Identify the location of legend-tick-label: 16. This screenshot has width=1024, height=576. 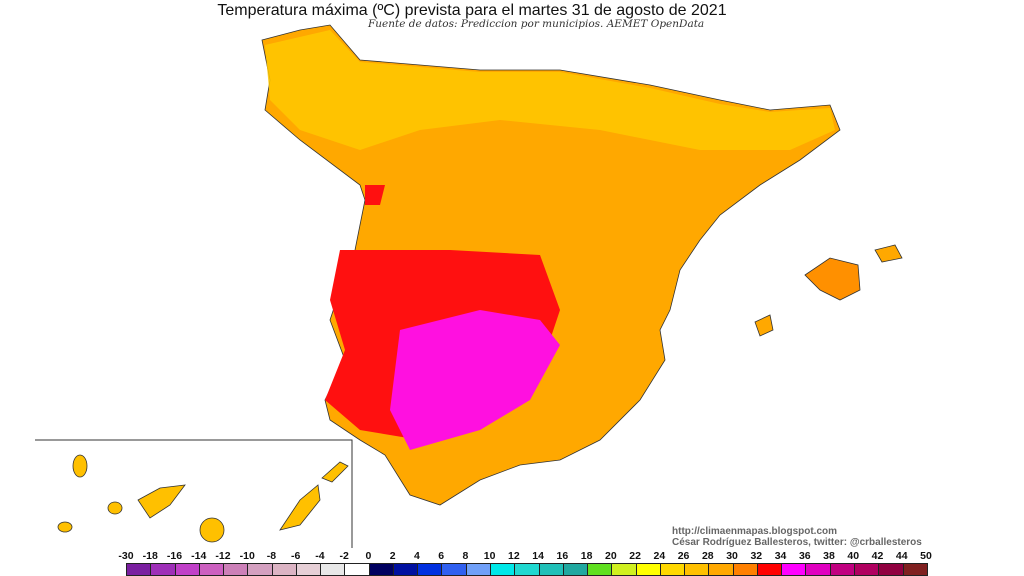
(562, 556).